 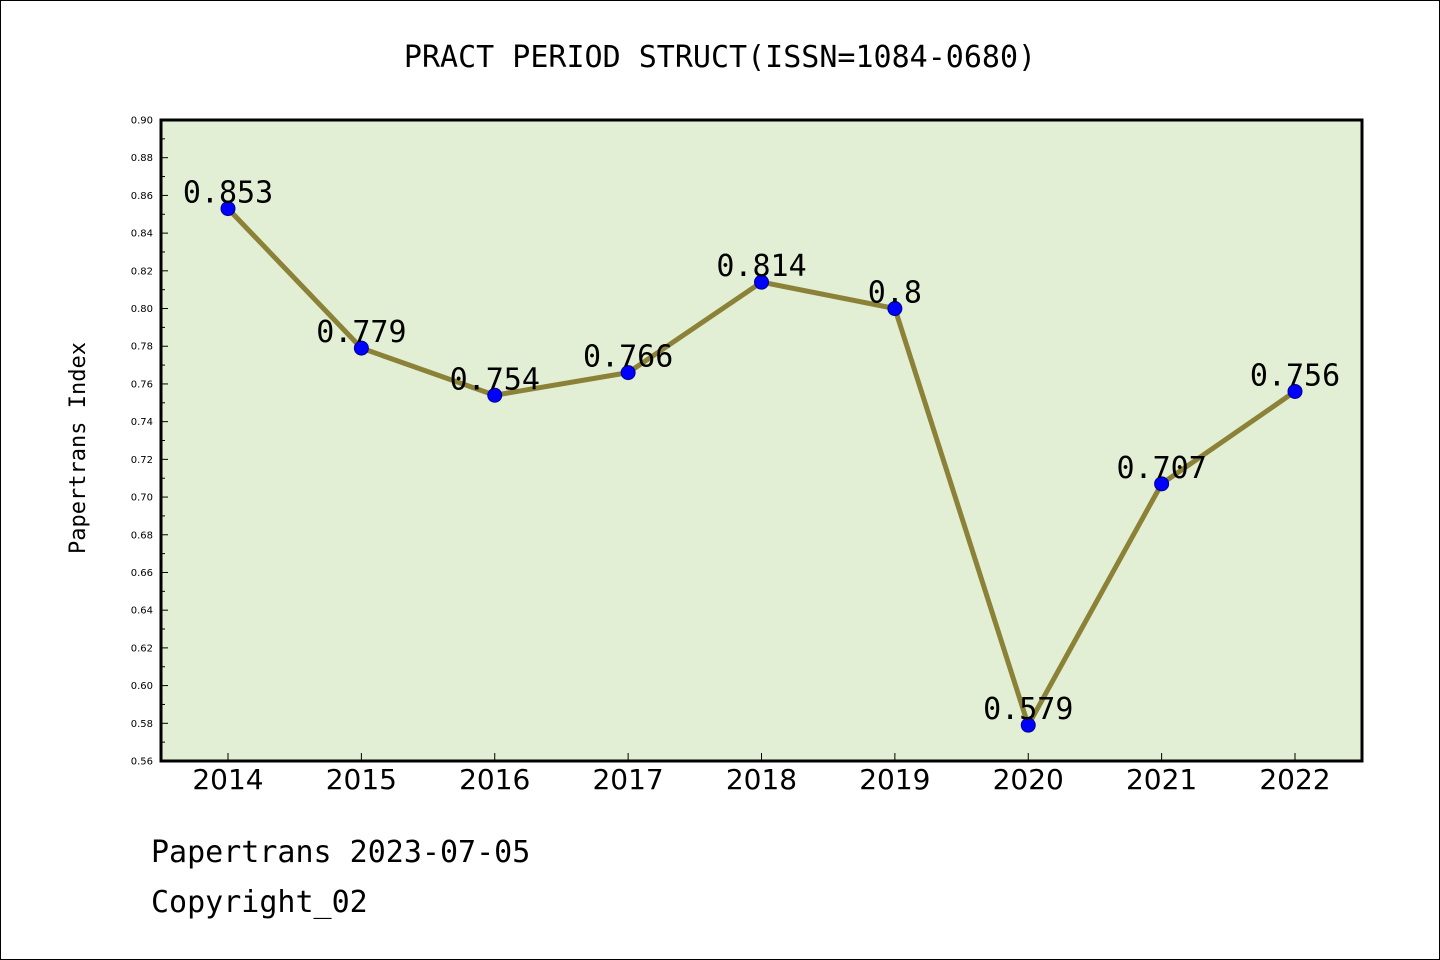 What do you see at coordinates (228, 193) in the screenshot?
I see `data-label: 0.853` at bounding box center [228, 193].